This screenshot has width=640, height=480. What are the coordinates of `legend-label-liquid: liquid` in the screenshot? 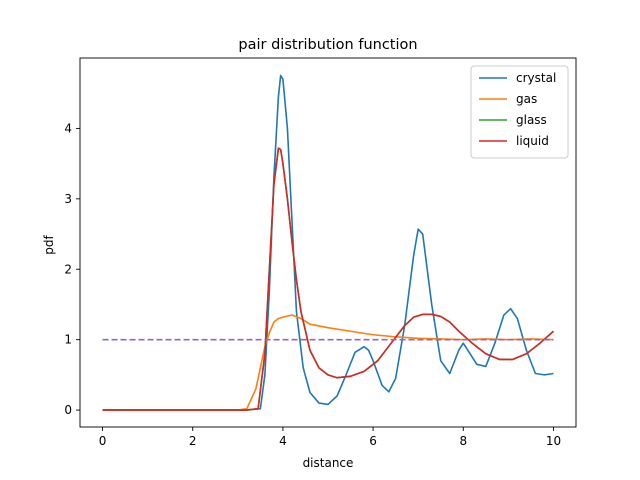 It's located at (532, 141).